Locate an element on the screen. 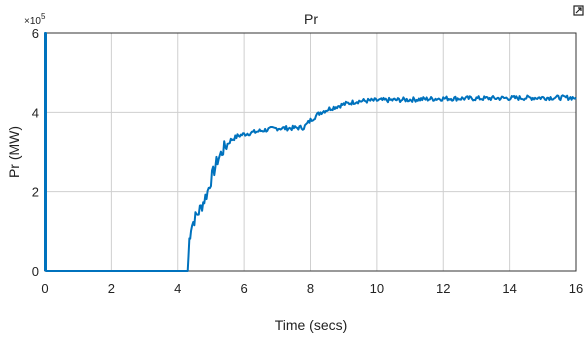 This screenshot has width=586, height=349. y-multiplier-exponent: 5 is located at coordinates (43, 16).